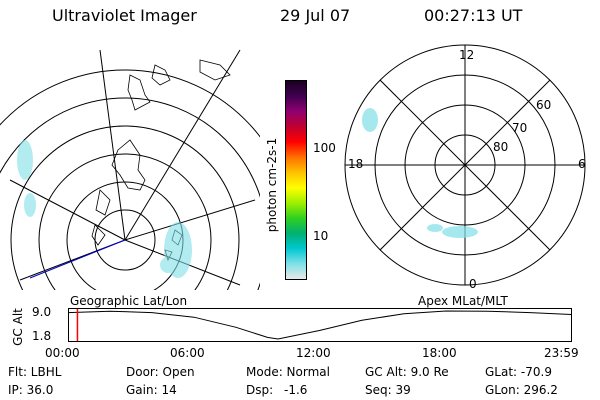 The width and height of the screenshot is (600, 400). I want to click on colorbar-gradient, so click(296, 180).